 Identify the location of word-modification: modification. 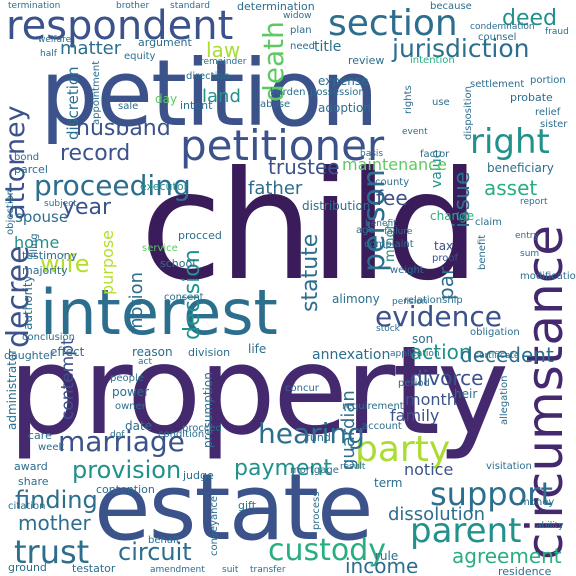
(548, 276).